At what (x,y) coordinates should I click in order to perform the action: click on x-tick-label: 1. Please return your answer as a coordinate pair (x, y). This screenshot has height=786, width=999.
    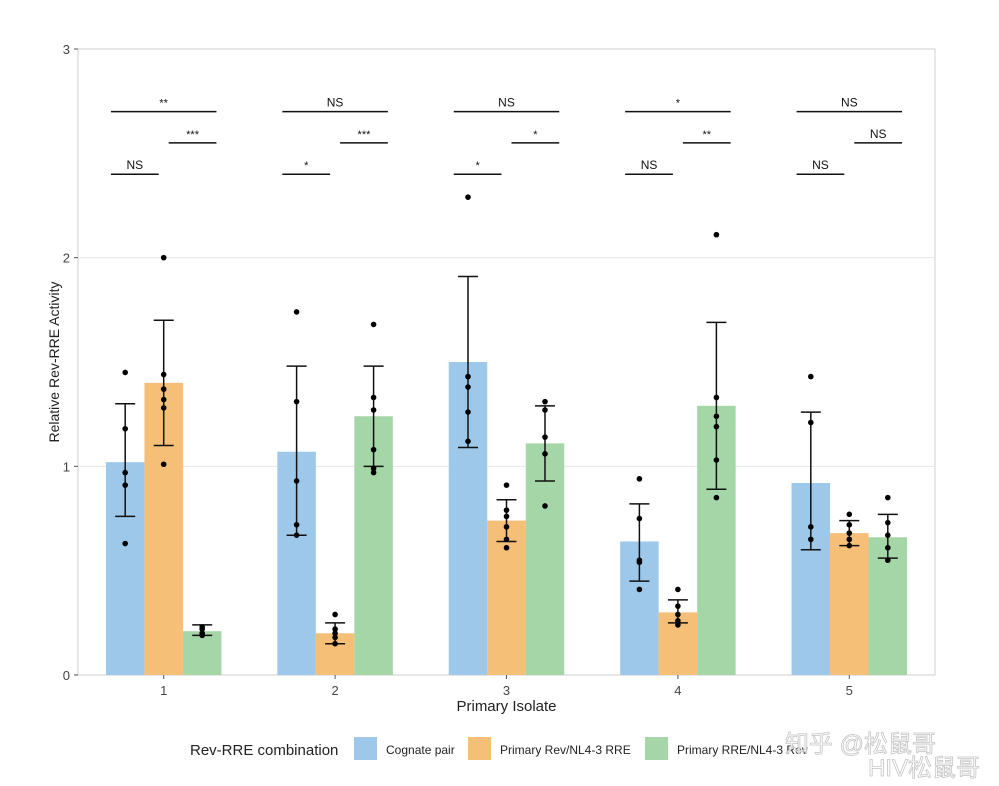
    Looking at the image, I should click on (163, 690).